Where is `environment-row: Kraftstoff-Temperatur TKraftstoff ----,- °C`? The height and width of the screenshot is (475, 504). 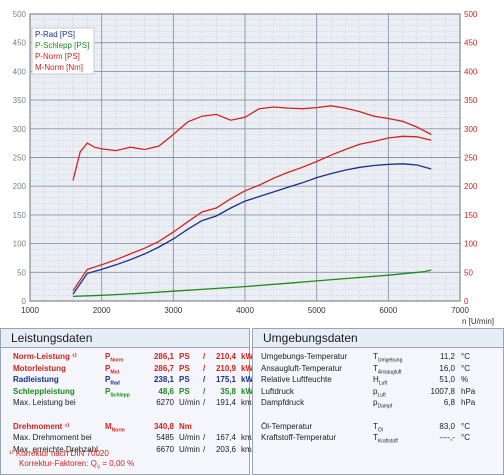 environment-row: Kraftstoff-Temperatur TKraftstoff ----,- °C is located at coordinates (378, 438).